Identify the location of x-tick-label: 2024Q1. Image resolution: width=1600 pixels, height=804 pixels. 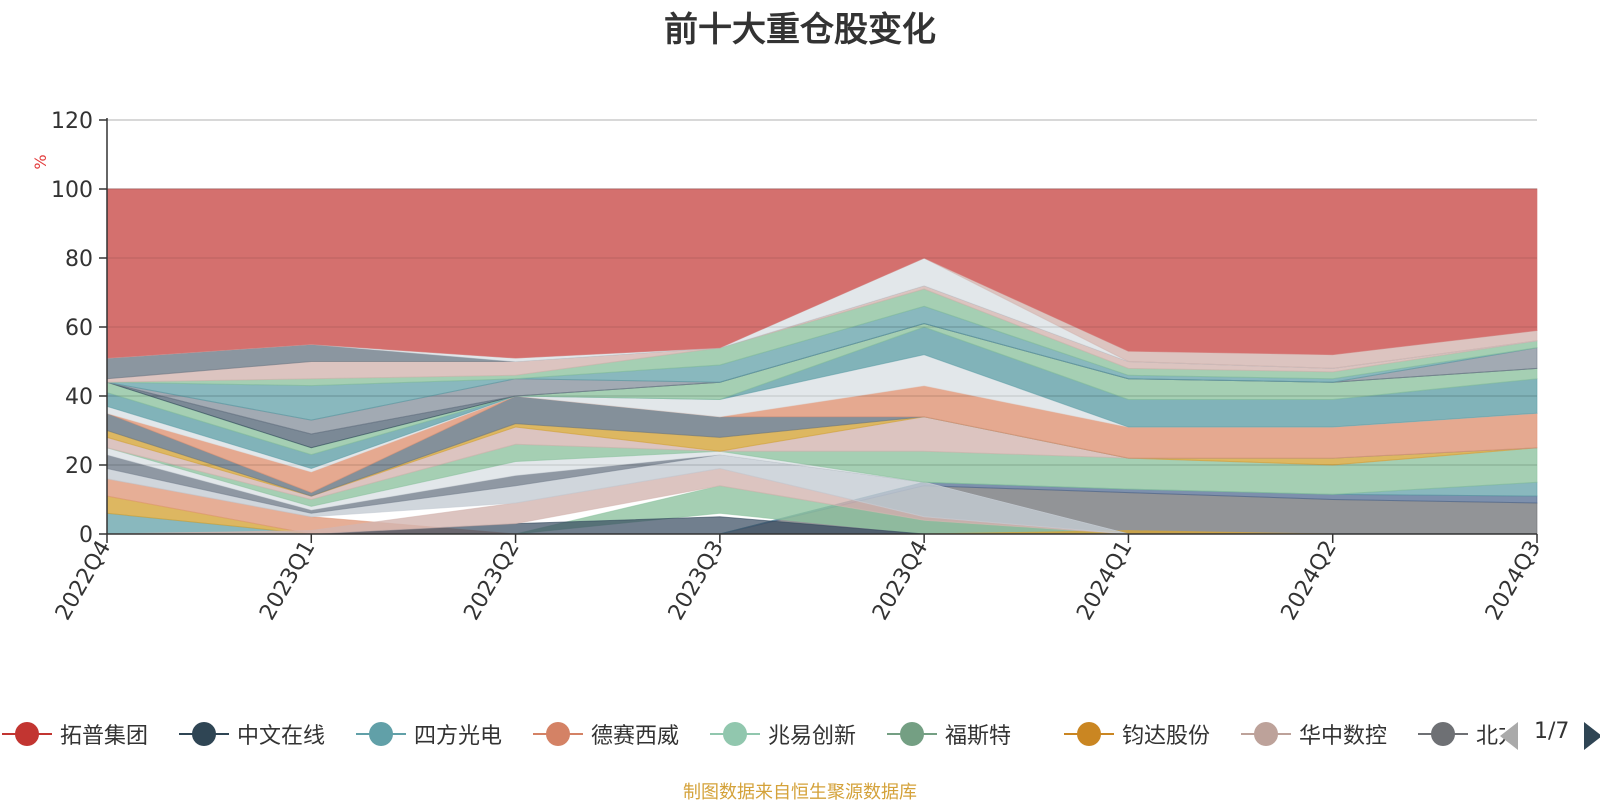
(1104, 581).